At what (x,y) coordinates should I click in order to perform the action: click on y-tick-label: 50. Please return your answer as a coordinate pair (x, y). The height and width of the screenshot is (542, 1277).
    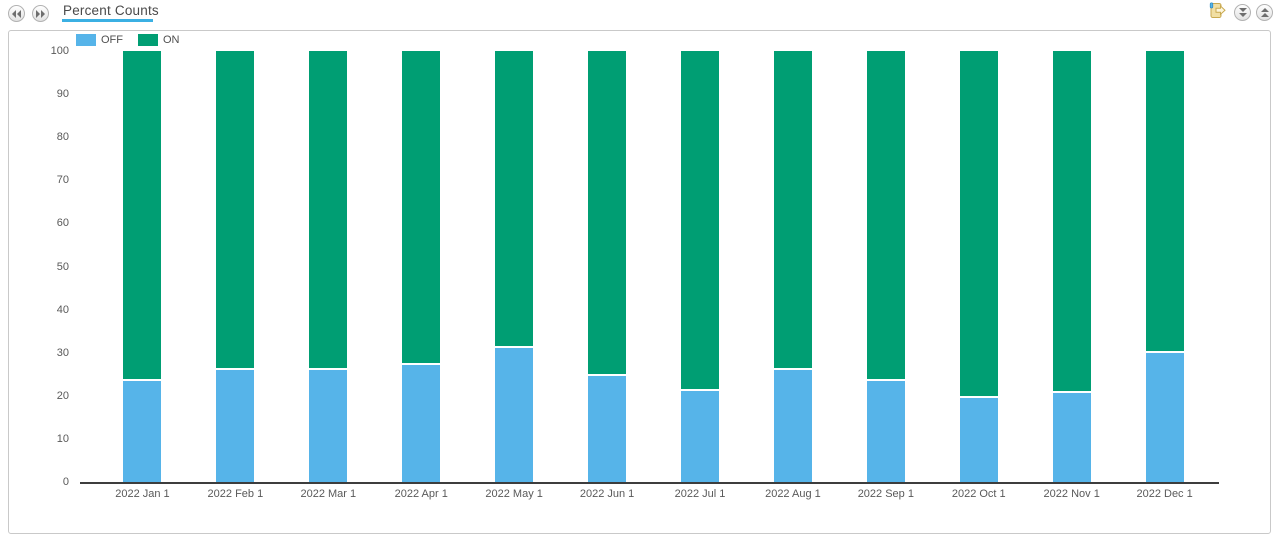
    Looking at the image, I should click on (62, 266).